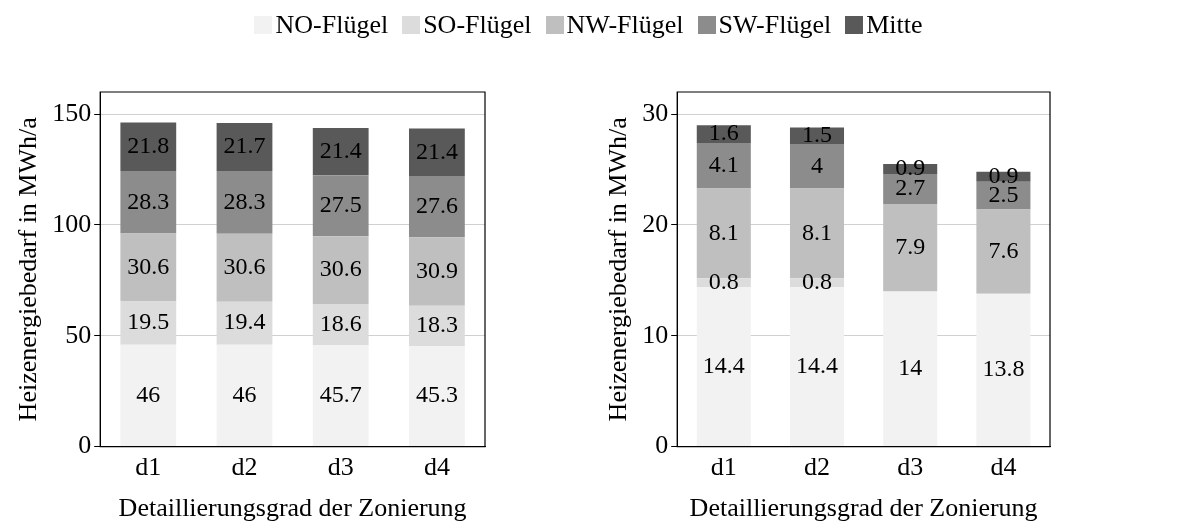 This screenshot has width=1177, height=529. I want to click on data-label: 27.6, so click(436, 204).